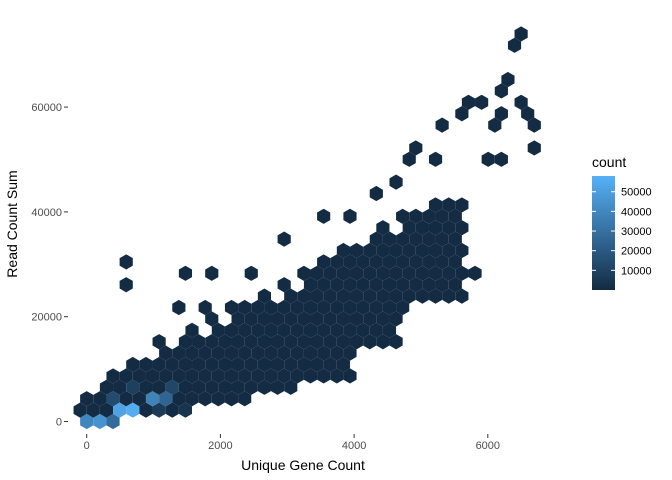 This screenshot has width=672, height=480. Describe the element at coordinates (87, 446) in the screenshot. I see `x-tick-label: 0` at that location.